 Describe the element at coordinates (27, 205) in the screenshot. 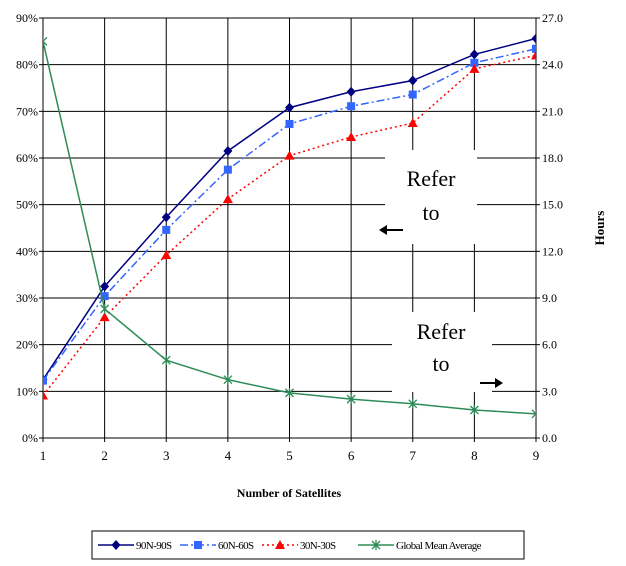

I see `left-tick-label: 50%` at that location.